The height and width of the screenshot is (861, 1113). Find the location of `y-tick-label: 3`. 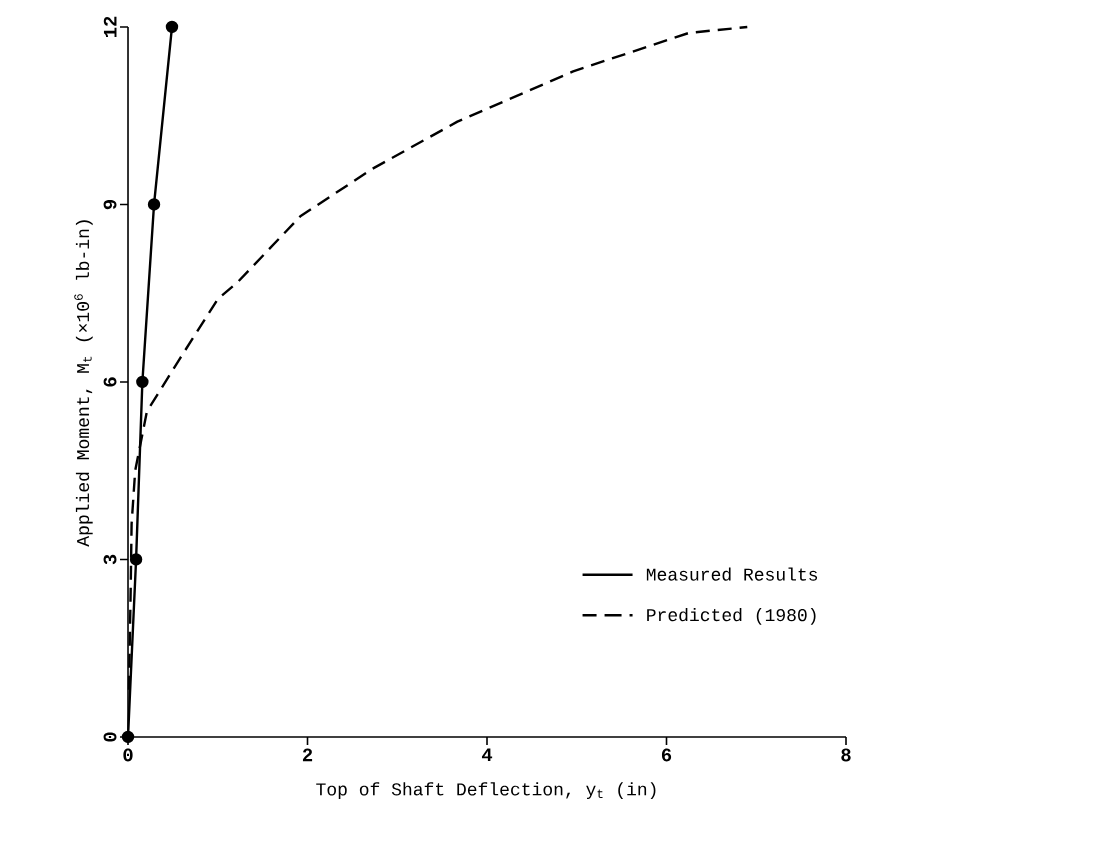

y-tick-label: 3 is located at coordinates (110, 559).